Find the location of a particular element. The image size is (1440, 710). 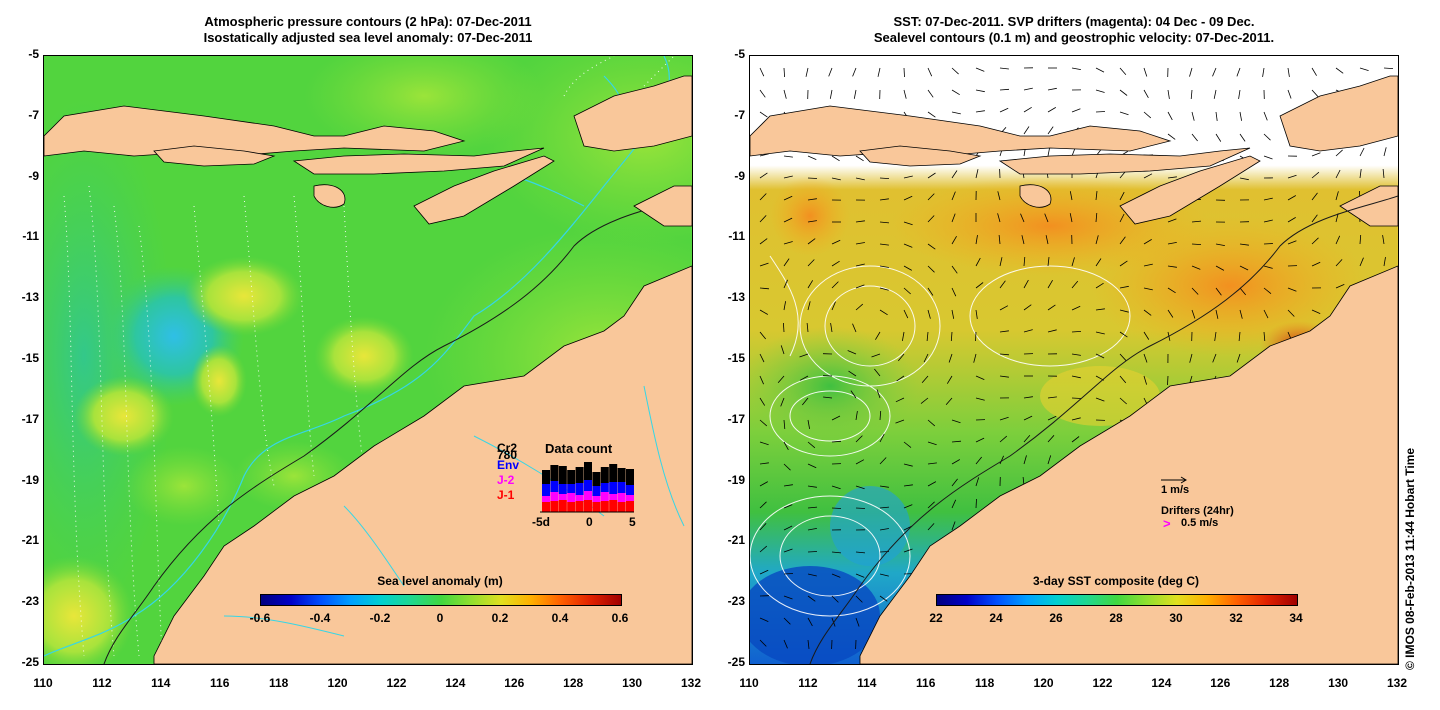

left-xtick: 128 is located at coordinates (573, 683).